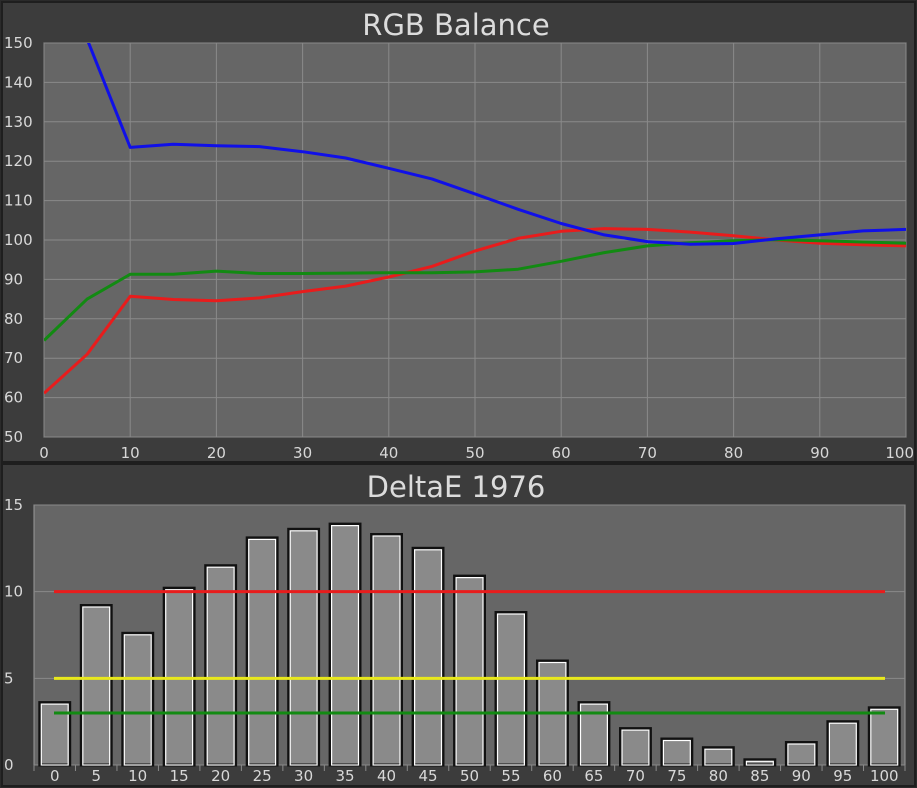  What do you see at coordinates (884, 776) in the screenshot?
I see `deltae-x-tick-label: 100` at bounding box center [884, 776].